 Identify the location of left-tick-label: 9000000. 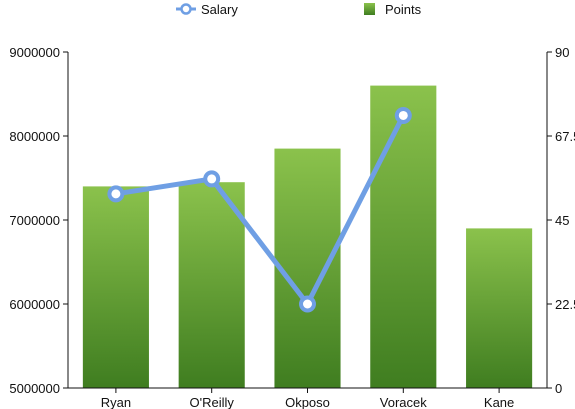
(34, 52).